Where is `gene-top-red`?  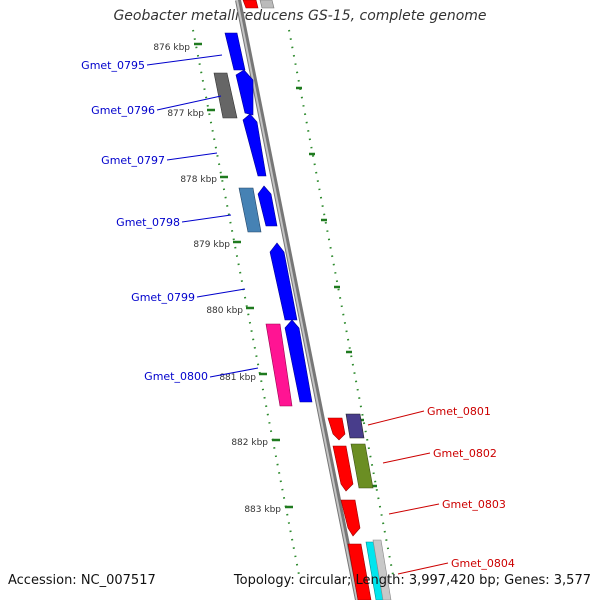 gene-top-red is located at coordinates (250, 4).